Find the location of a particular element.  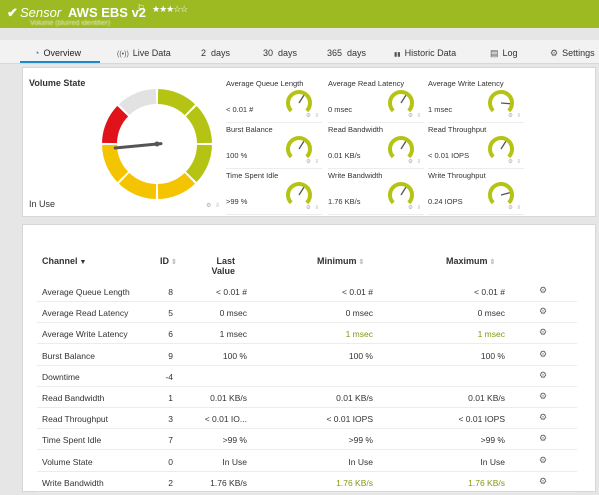

col-header-last-value: Last Value is located at coordinates (219, 266).